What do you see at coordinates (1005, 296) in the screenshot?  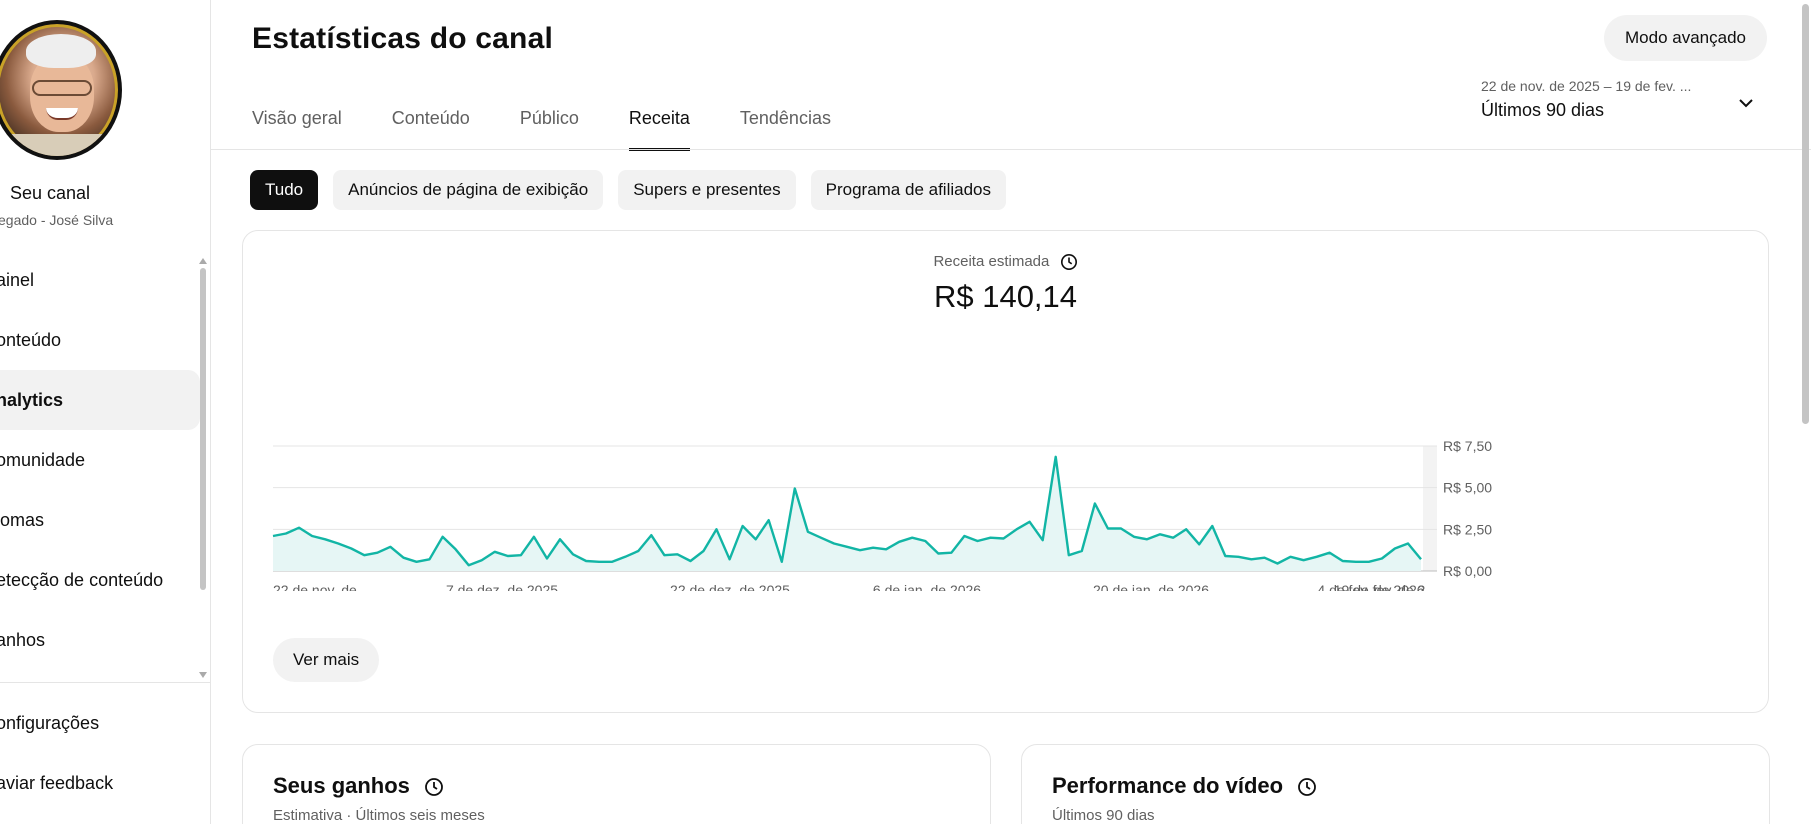 I see `metric-value: R$ 140,14` at bounding box center [1005, 296].